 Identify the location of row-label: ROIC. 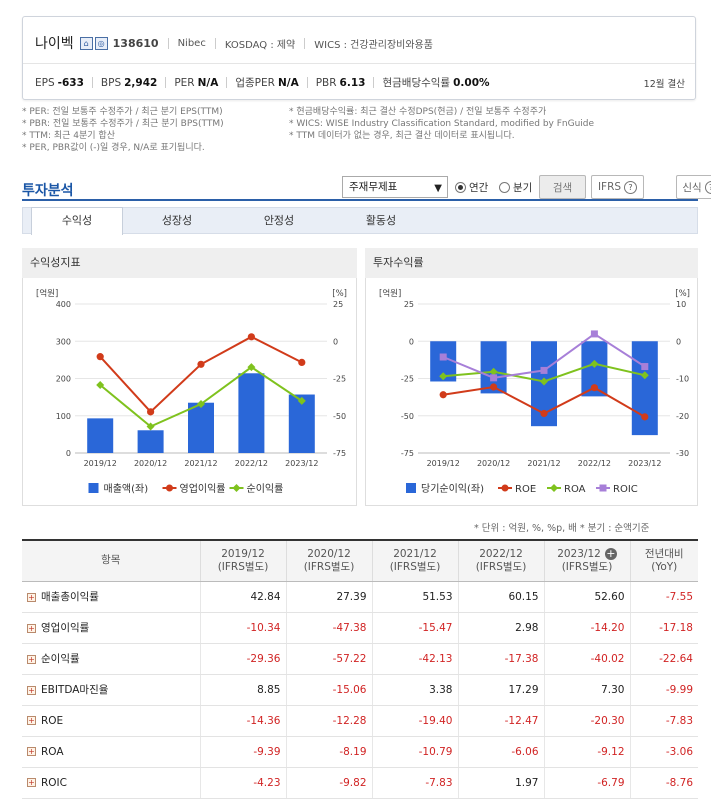
(54, 782).